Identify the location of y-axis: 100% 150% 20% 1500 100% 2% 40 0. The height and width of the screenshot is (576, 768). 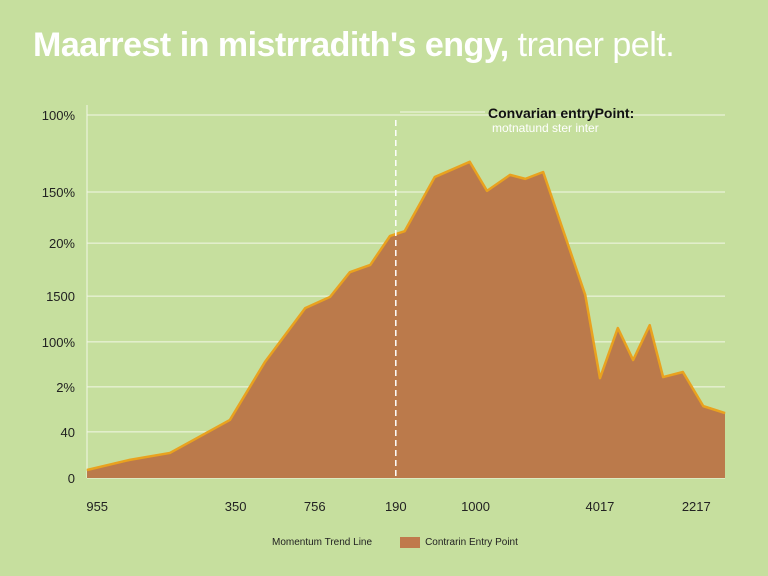
(59, 297).